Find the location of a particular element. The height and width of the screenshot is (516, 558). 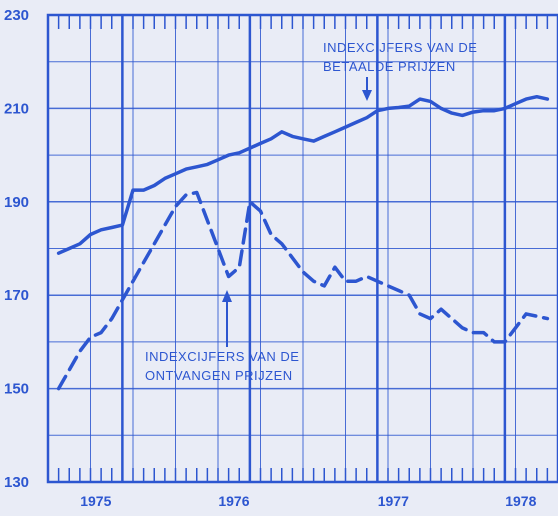

y-tick-label: 130 is located at coordinates (16, 482).